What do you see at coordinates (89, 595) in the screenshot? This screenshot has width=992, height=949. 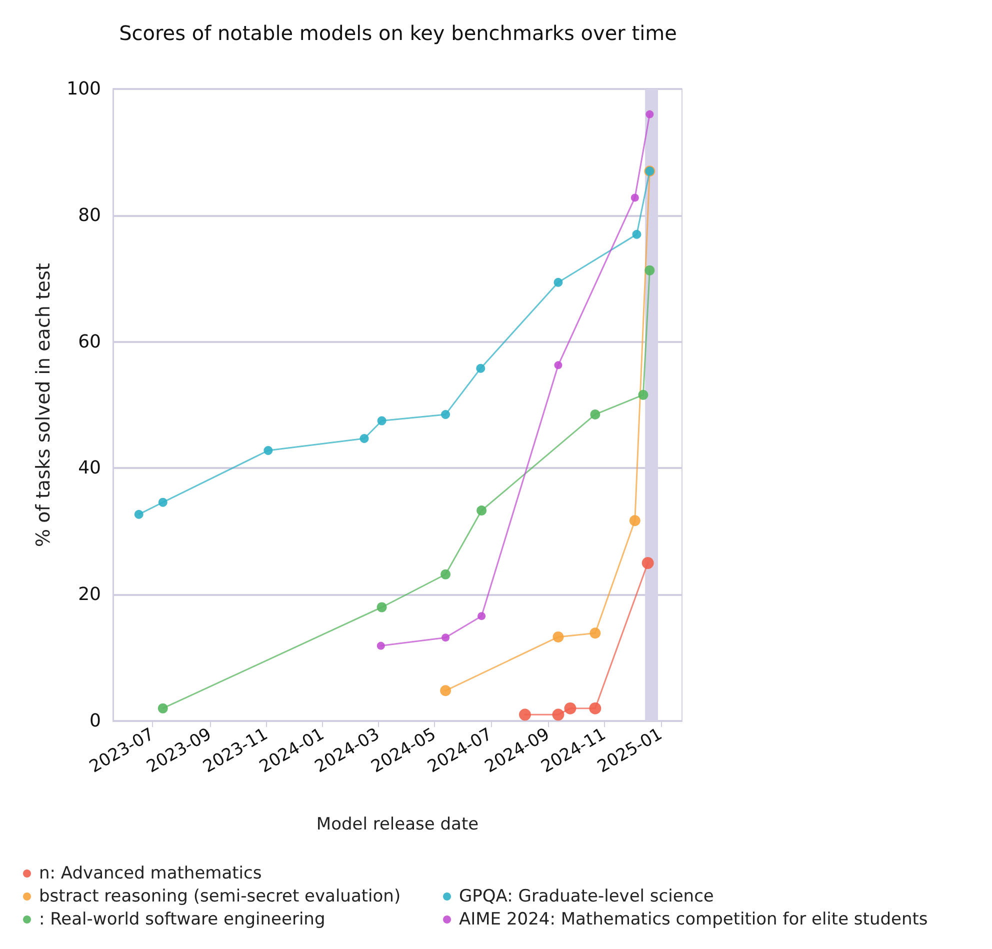 I see `y-tick-label: 20` at bounding box center [89, 595].